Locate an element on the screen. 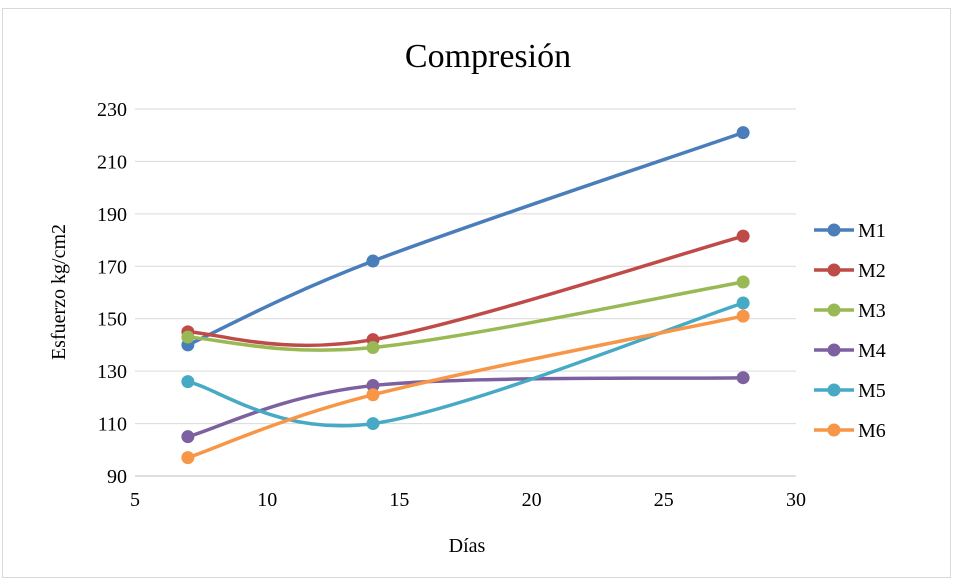 The height and width of the screenshot is (581, 955). y-tick-label: 130 is located at coordinates (112, 372).